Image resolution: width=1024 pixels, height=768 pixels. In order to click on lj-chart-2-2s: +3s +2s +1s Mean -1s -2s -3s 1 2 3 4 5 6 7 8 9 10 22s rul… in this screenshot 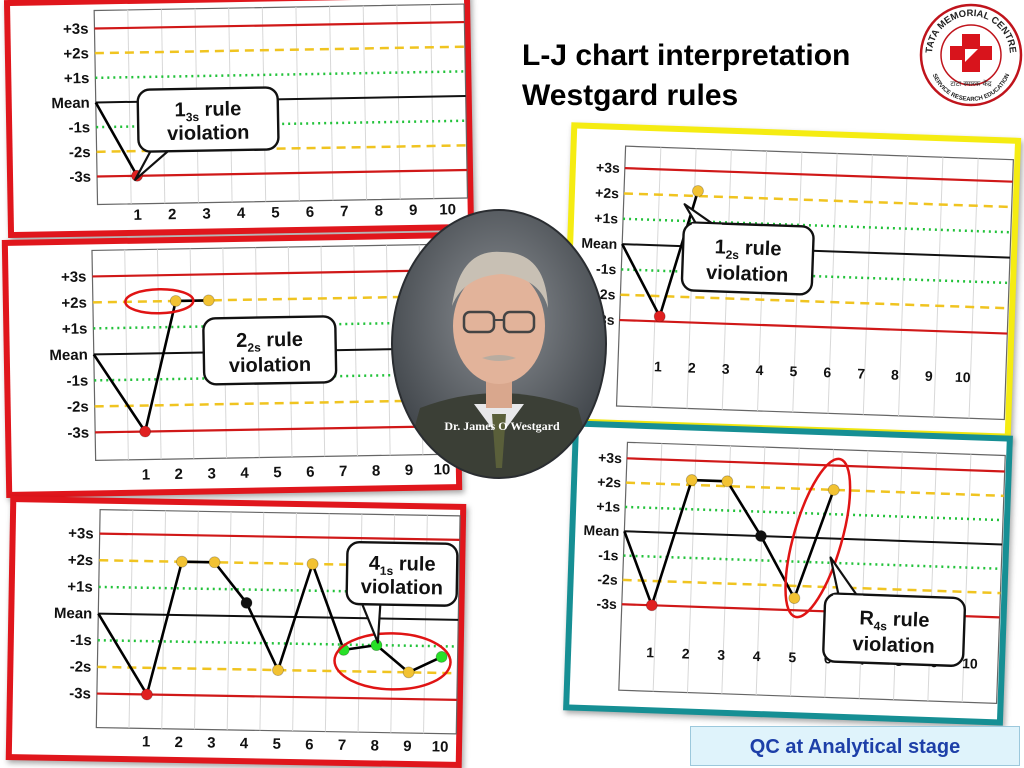, I will do `click(232, 365)`.